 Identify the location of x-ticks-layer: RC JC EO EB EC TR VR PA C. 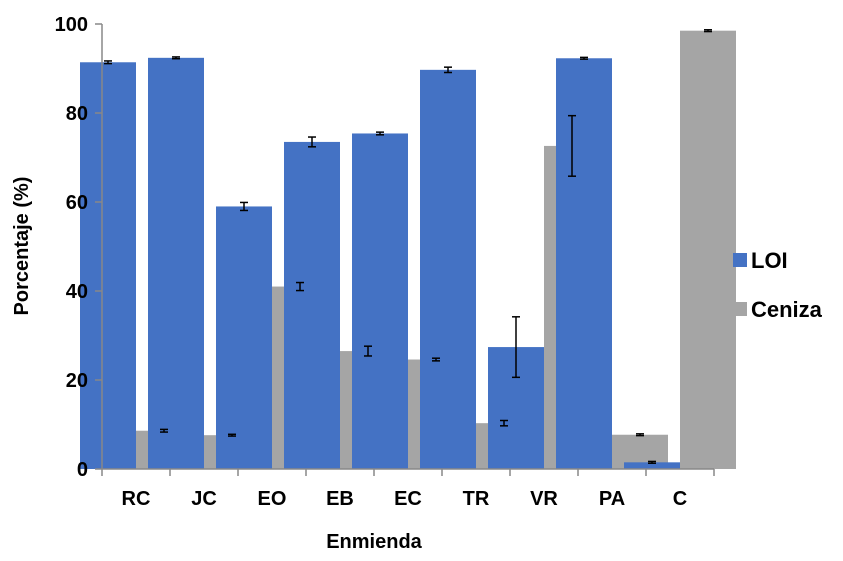
(408, 489).